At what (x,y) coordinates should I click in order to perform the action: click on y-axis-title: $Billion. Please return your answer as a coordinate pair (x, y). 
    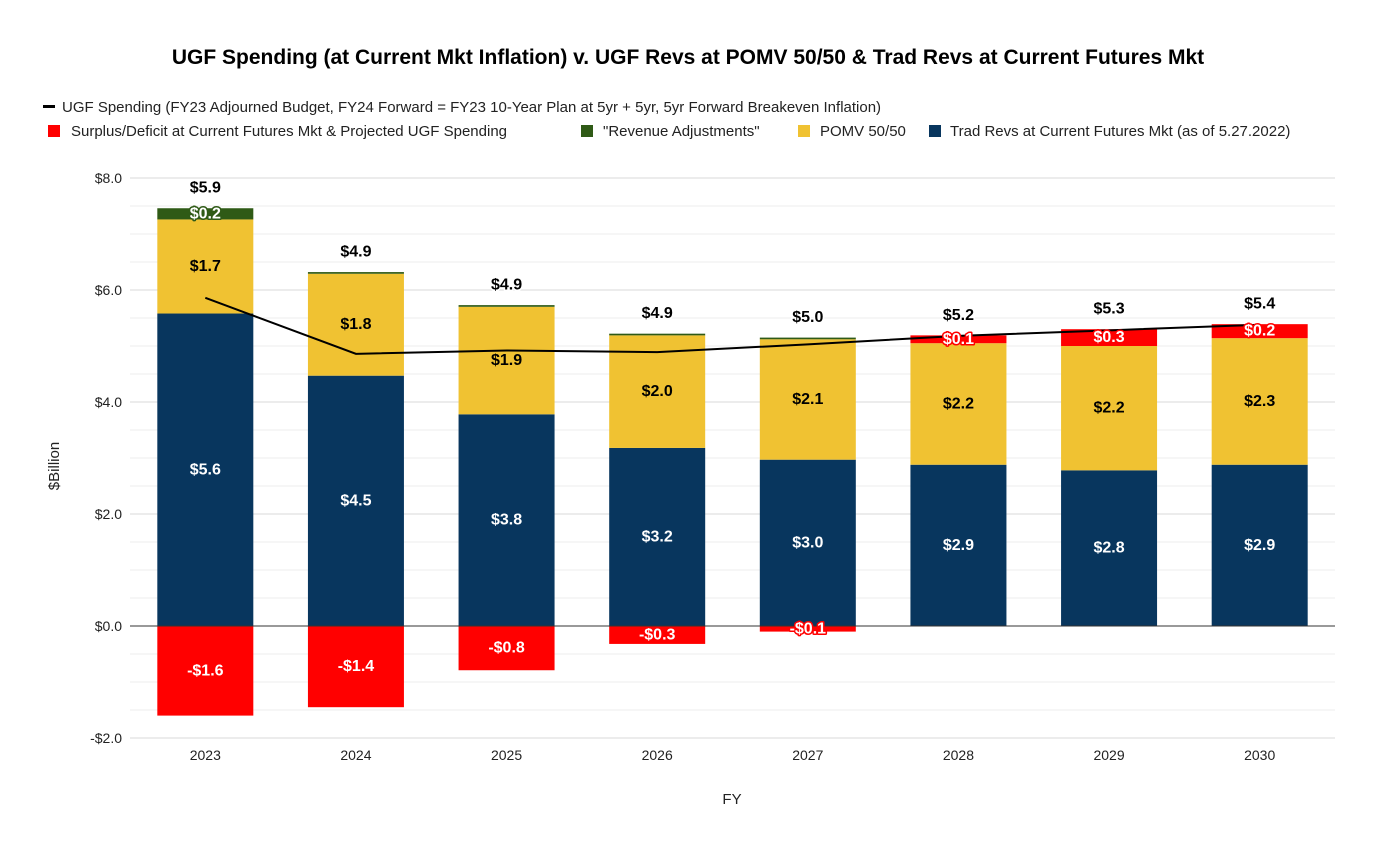
    Looking at the image, I should click on (54, 466).